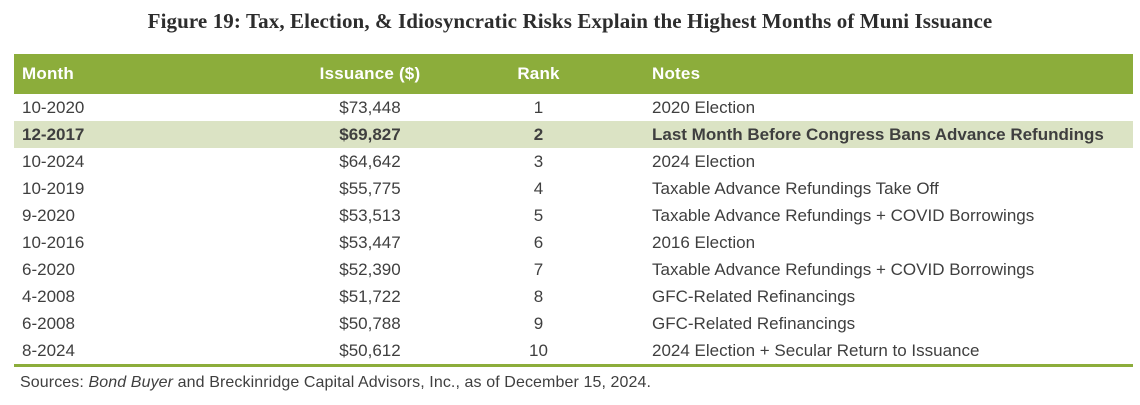  Describe the element at coordinates (538, 107) in the screenshot. I see `cell-rank: 1` at that location.